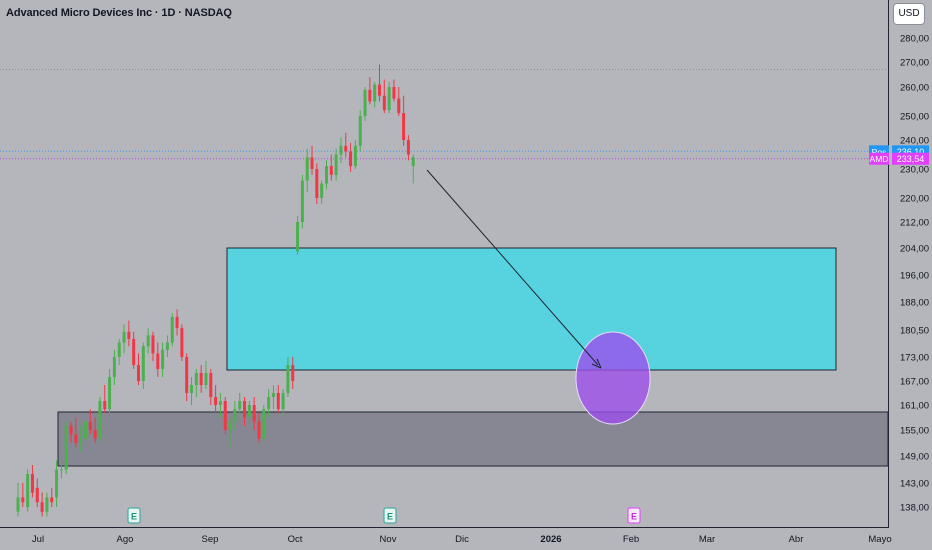  What do you see at coordinates (613, 378) in the screenshot?
I see `target-circle` at bounding box center [613, 378].